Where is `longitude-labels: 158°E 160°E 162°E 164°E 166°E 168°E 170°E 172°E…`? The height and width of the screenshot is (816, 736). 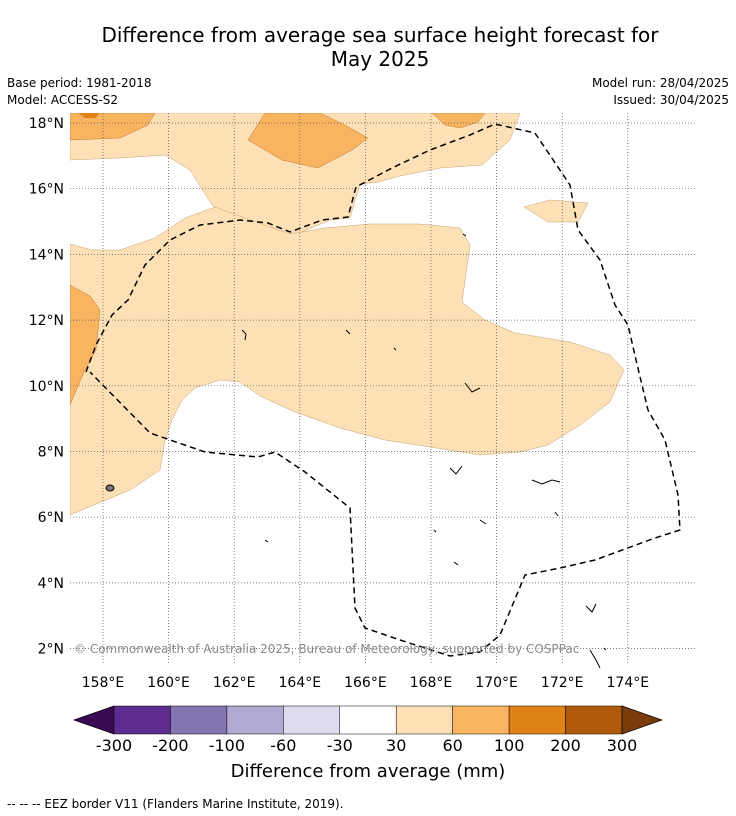 longitude-labels: 158°E 160°E 162°E 164°E 166°E 168°E 170°E 172°E… is located at coordinates (365, 683).